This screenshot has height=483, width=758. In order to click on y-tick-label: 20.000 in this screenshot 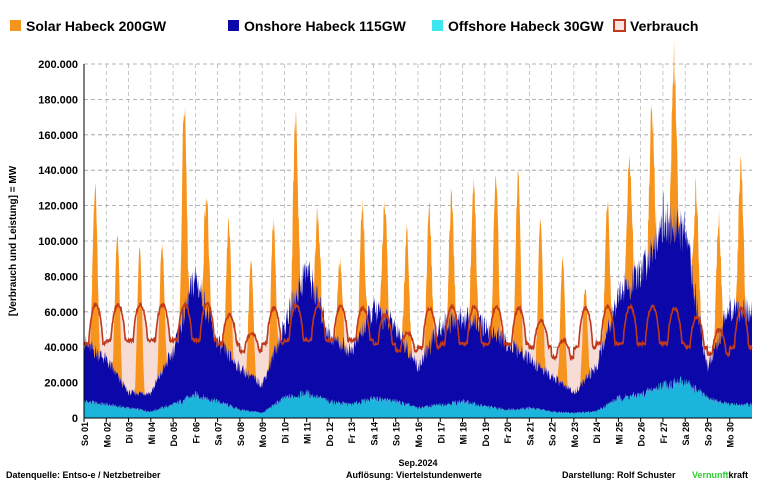, I will do `click(61, 384)`.